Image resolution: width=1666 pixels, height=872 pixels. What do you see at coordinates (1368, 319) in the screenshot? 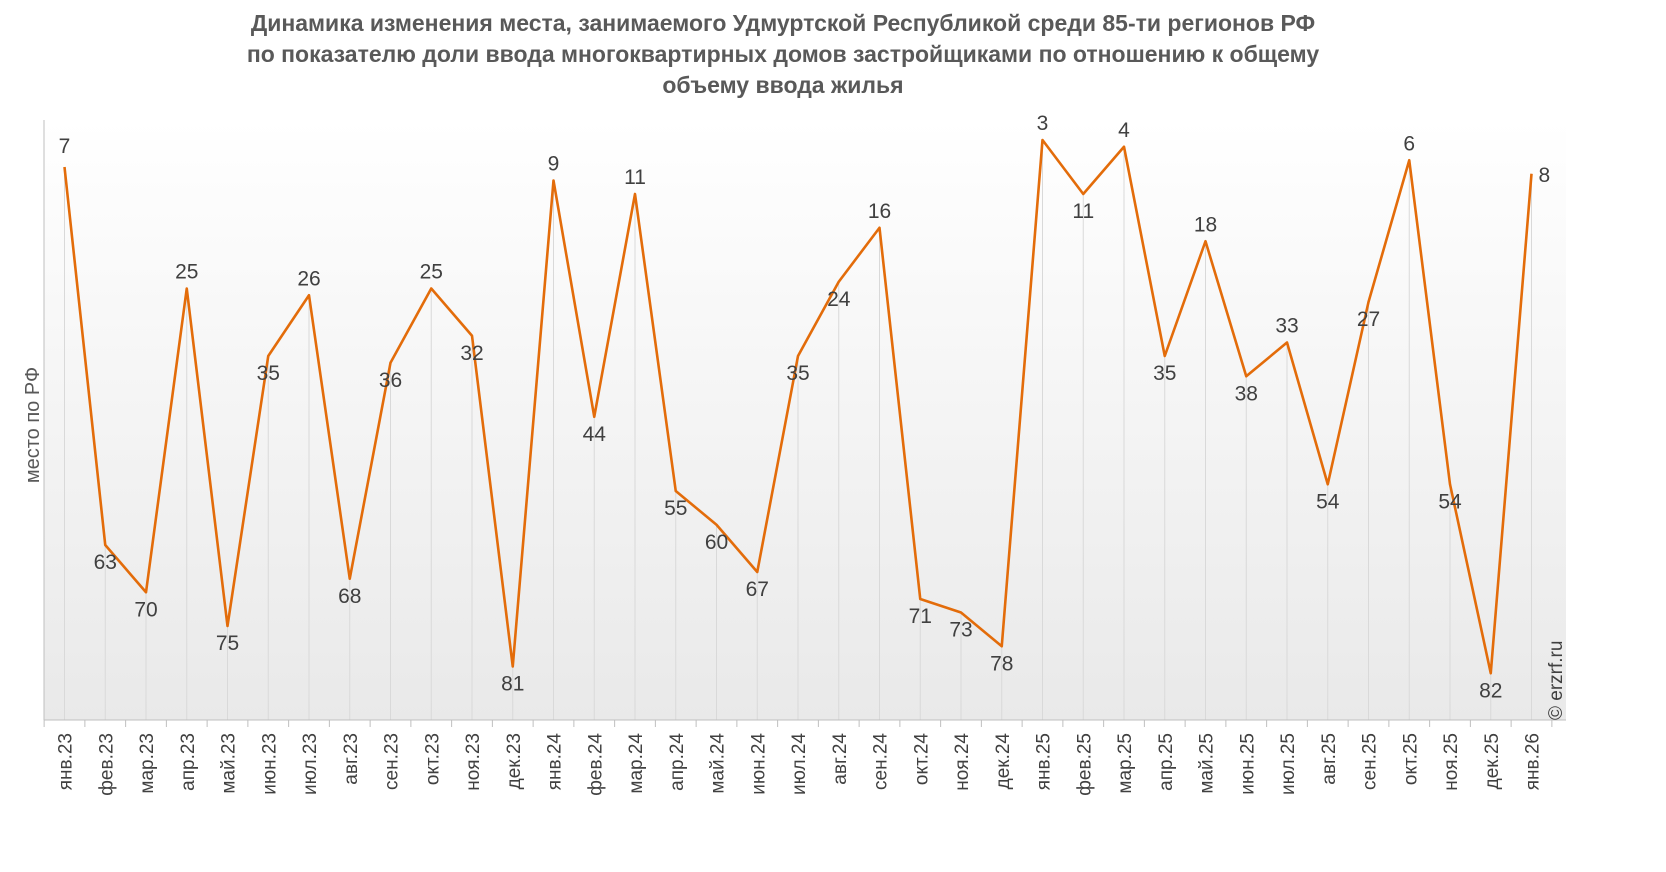
I see `data-label: 27` at bounding box center [1368, 319].